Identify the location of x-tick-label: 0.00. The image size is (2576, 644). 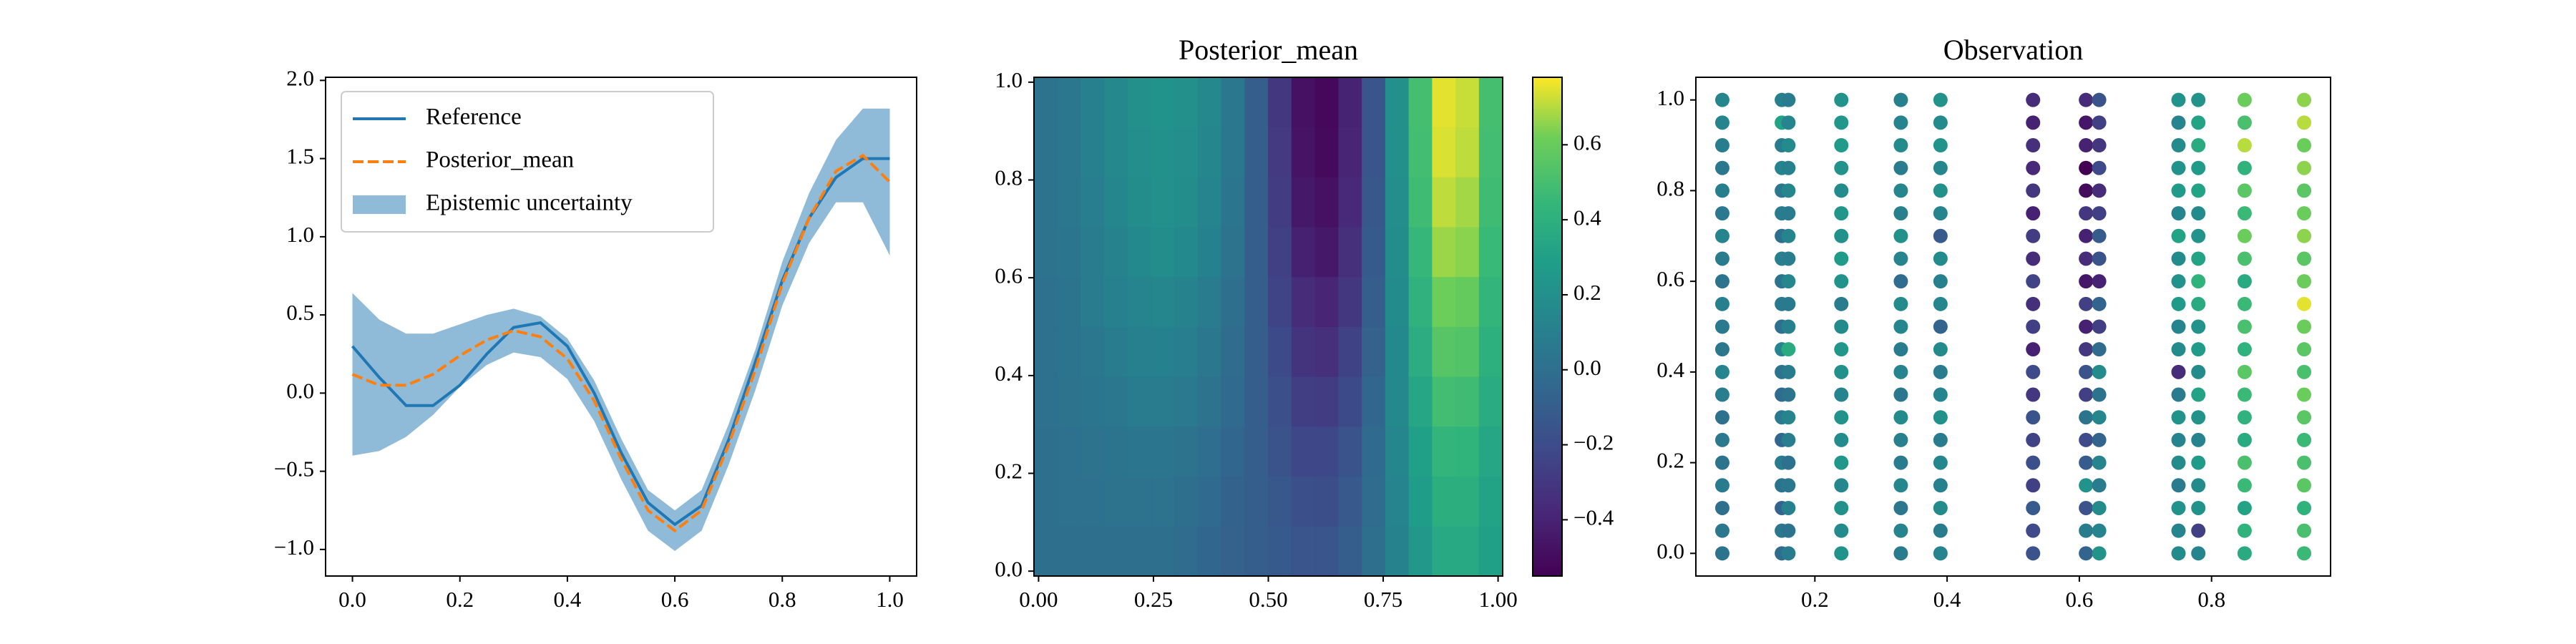
(1038, 599).